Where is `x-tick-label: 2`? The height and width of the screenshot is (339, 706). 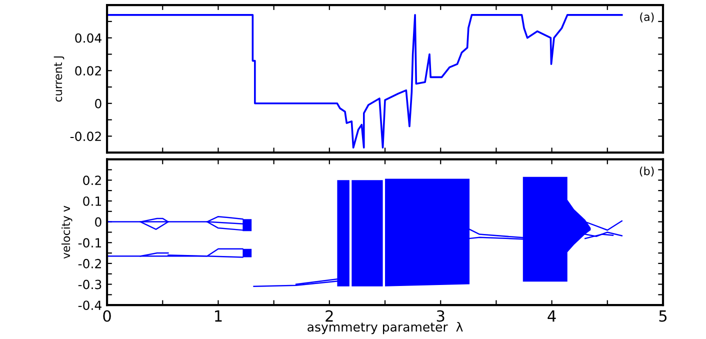
x-tick-label: 2 is located at coordinates (329, 316).